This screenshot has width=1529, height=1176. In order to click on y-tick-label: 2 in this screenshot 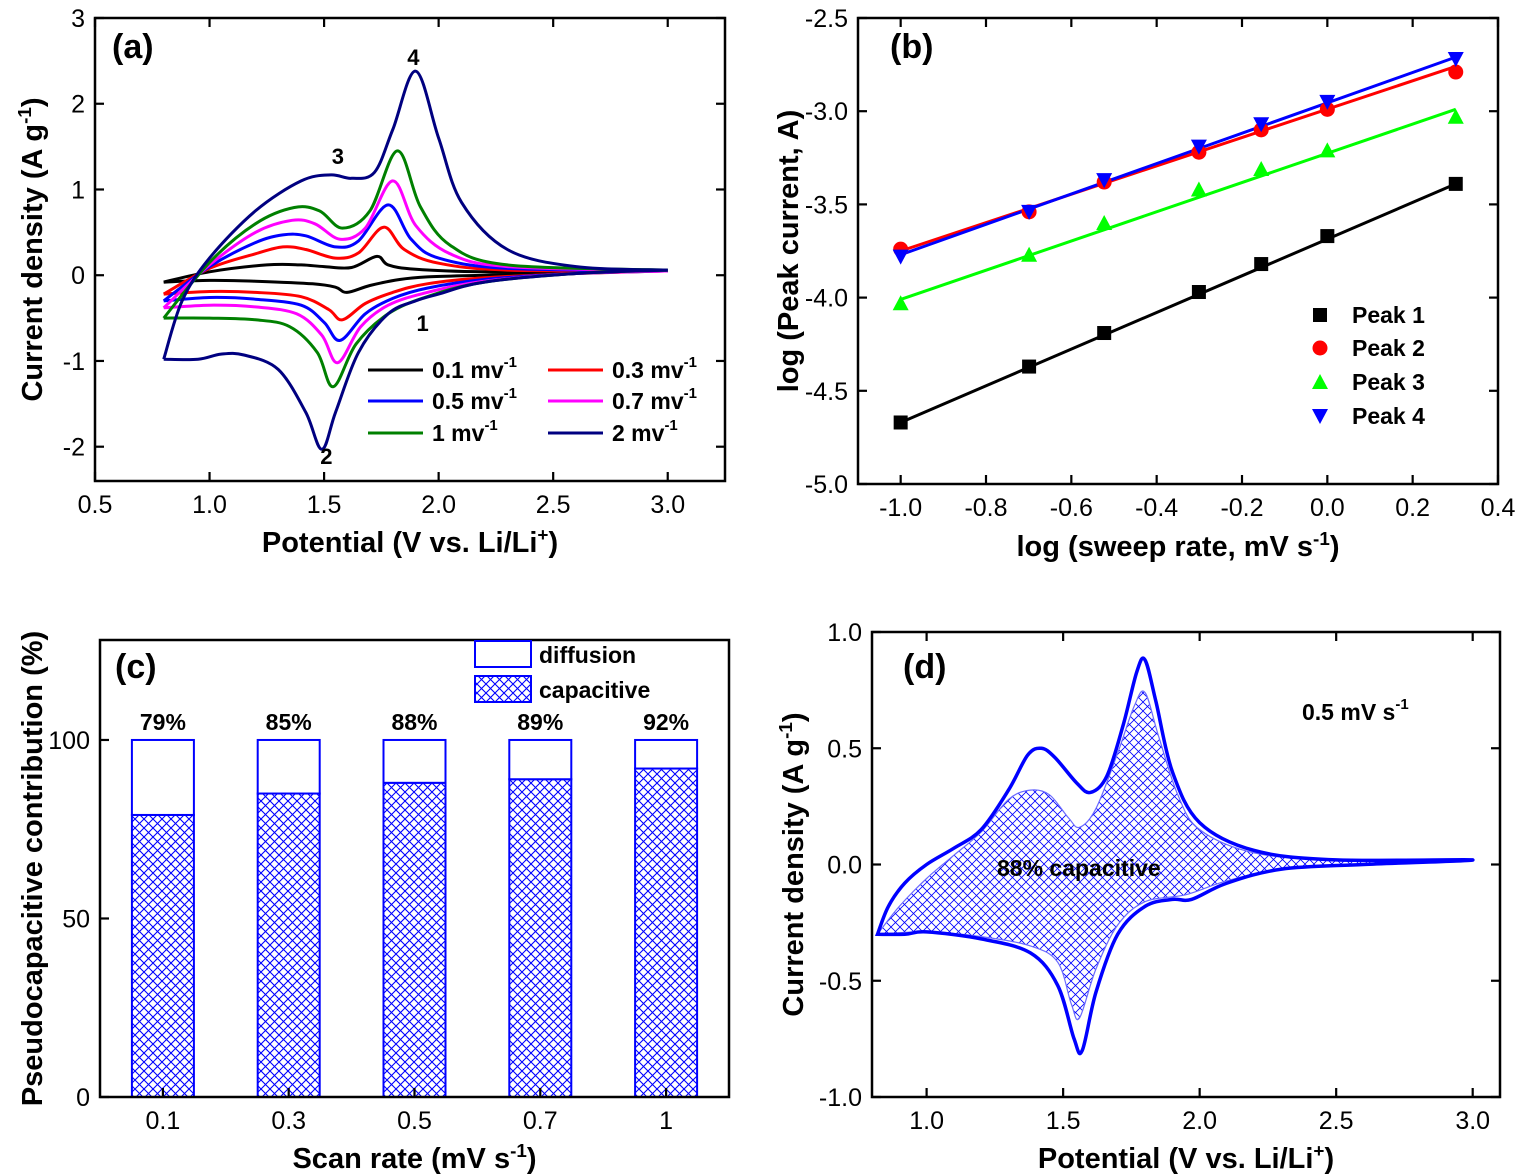, I will do `click(78, 105)`.